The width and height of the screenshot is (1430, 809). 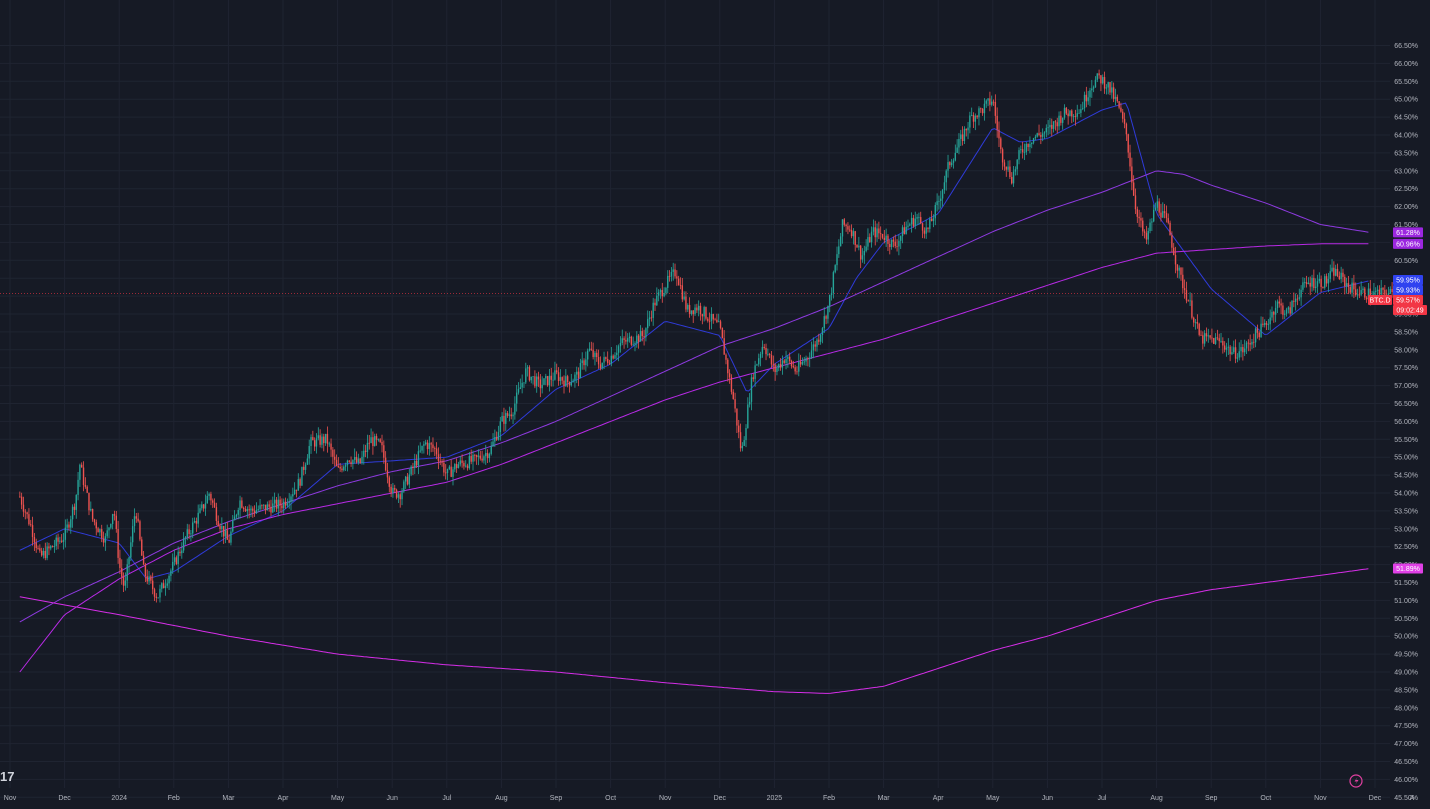 What do you see at coordinates (1406, 368) in the screenshot?
I see `y-tick-label: 57.50%` at bounding box center [1406, 368].